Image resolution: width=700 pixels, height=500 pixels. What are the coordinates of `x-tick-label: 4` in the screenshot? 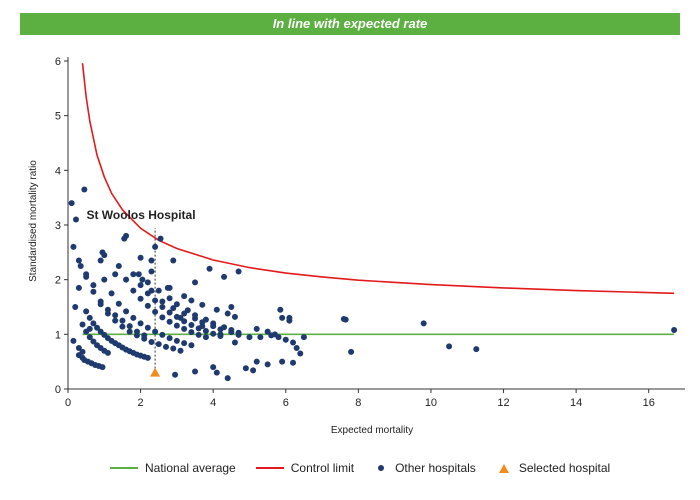 It's located at (213, 403).